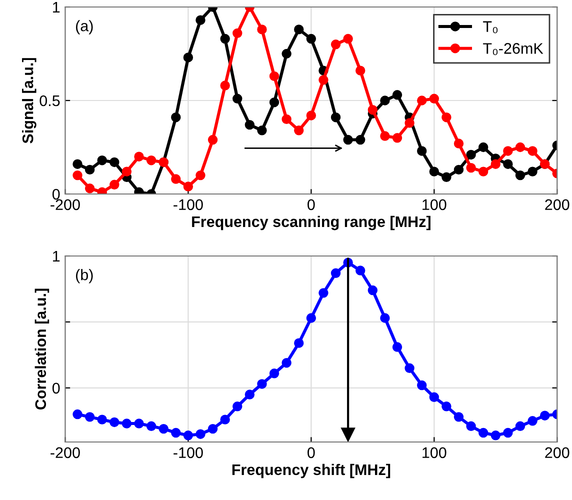 The height and width of the screenshot is (500, 572). Describe the element at coordinates (311, 204) in the screenshot. I see `x-tick-label: 0` at that location.